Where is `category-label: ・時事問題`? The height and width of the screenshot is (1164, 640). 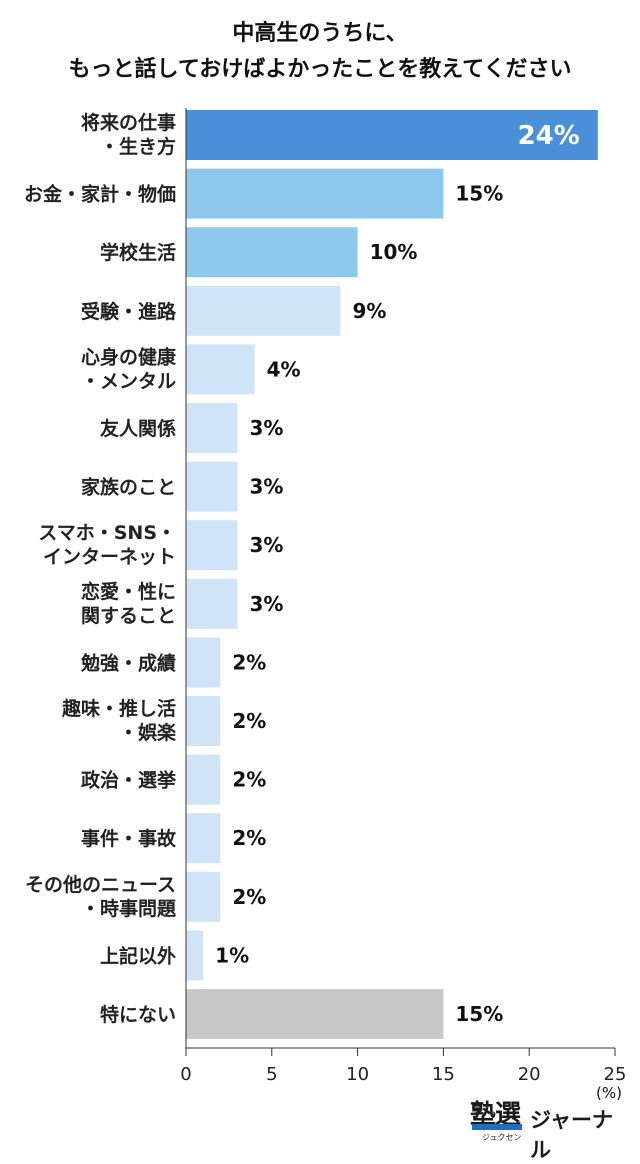 category-label: ・時事問題 is located at coordinates (129, 908).